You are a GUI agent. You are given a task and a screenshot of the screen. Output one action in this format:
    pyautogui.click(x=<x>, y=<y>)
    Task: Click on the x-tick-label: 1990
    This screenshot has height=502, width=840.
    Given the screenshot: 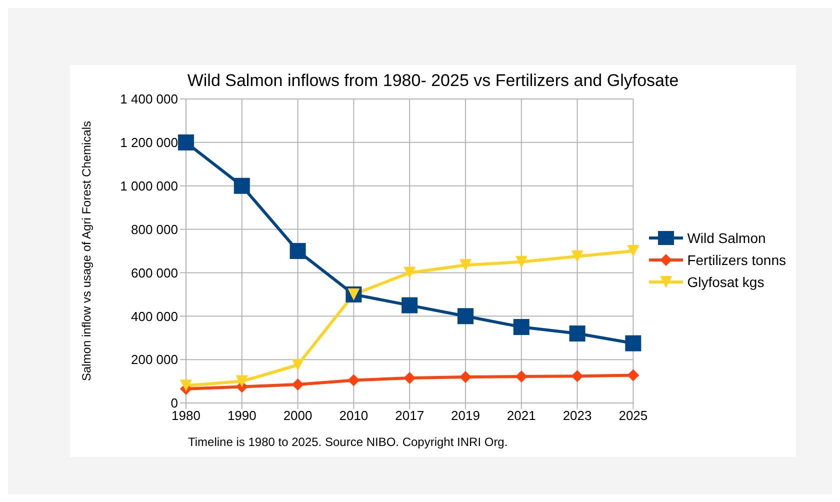 What is the action you would take?
    pyautogui.click(x=241, y=416)
    